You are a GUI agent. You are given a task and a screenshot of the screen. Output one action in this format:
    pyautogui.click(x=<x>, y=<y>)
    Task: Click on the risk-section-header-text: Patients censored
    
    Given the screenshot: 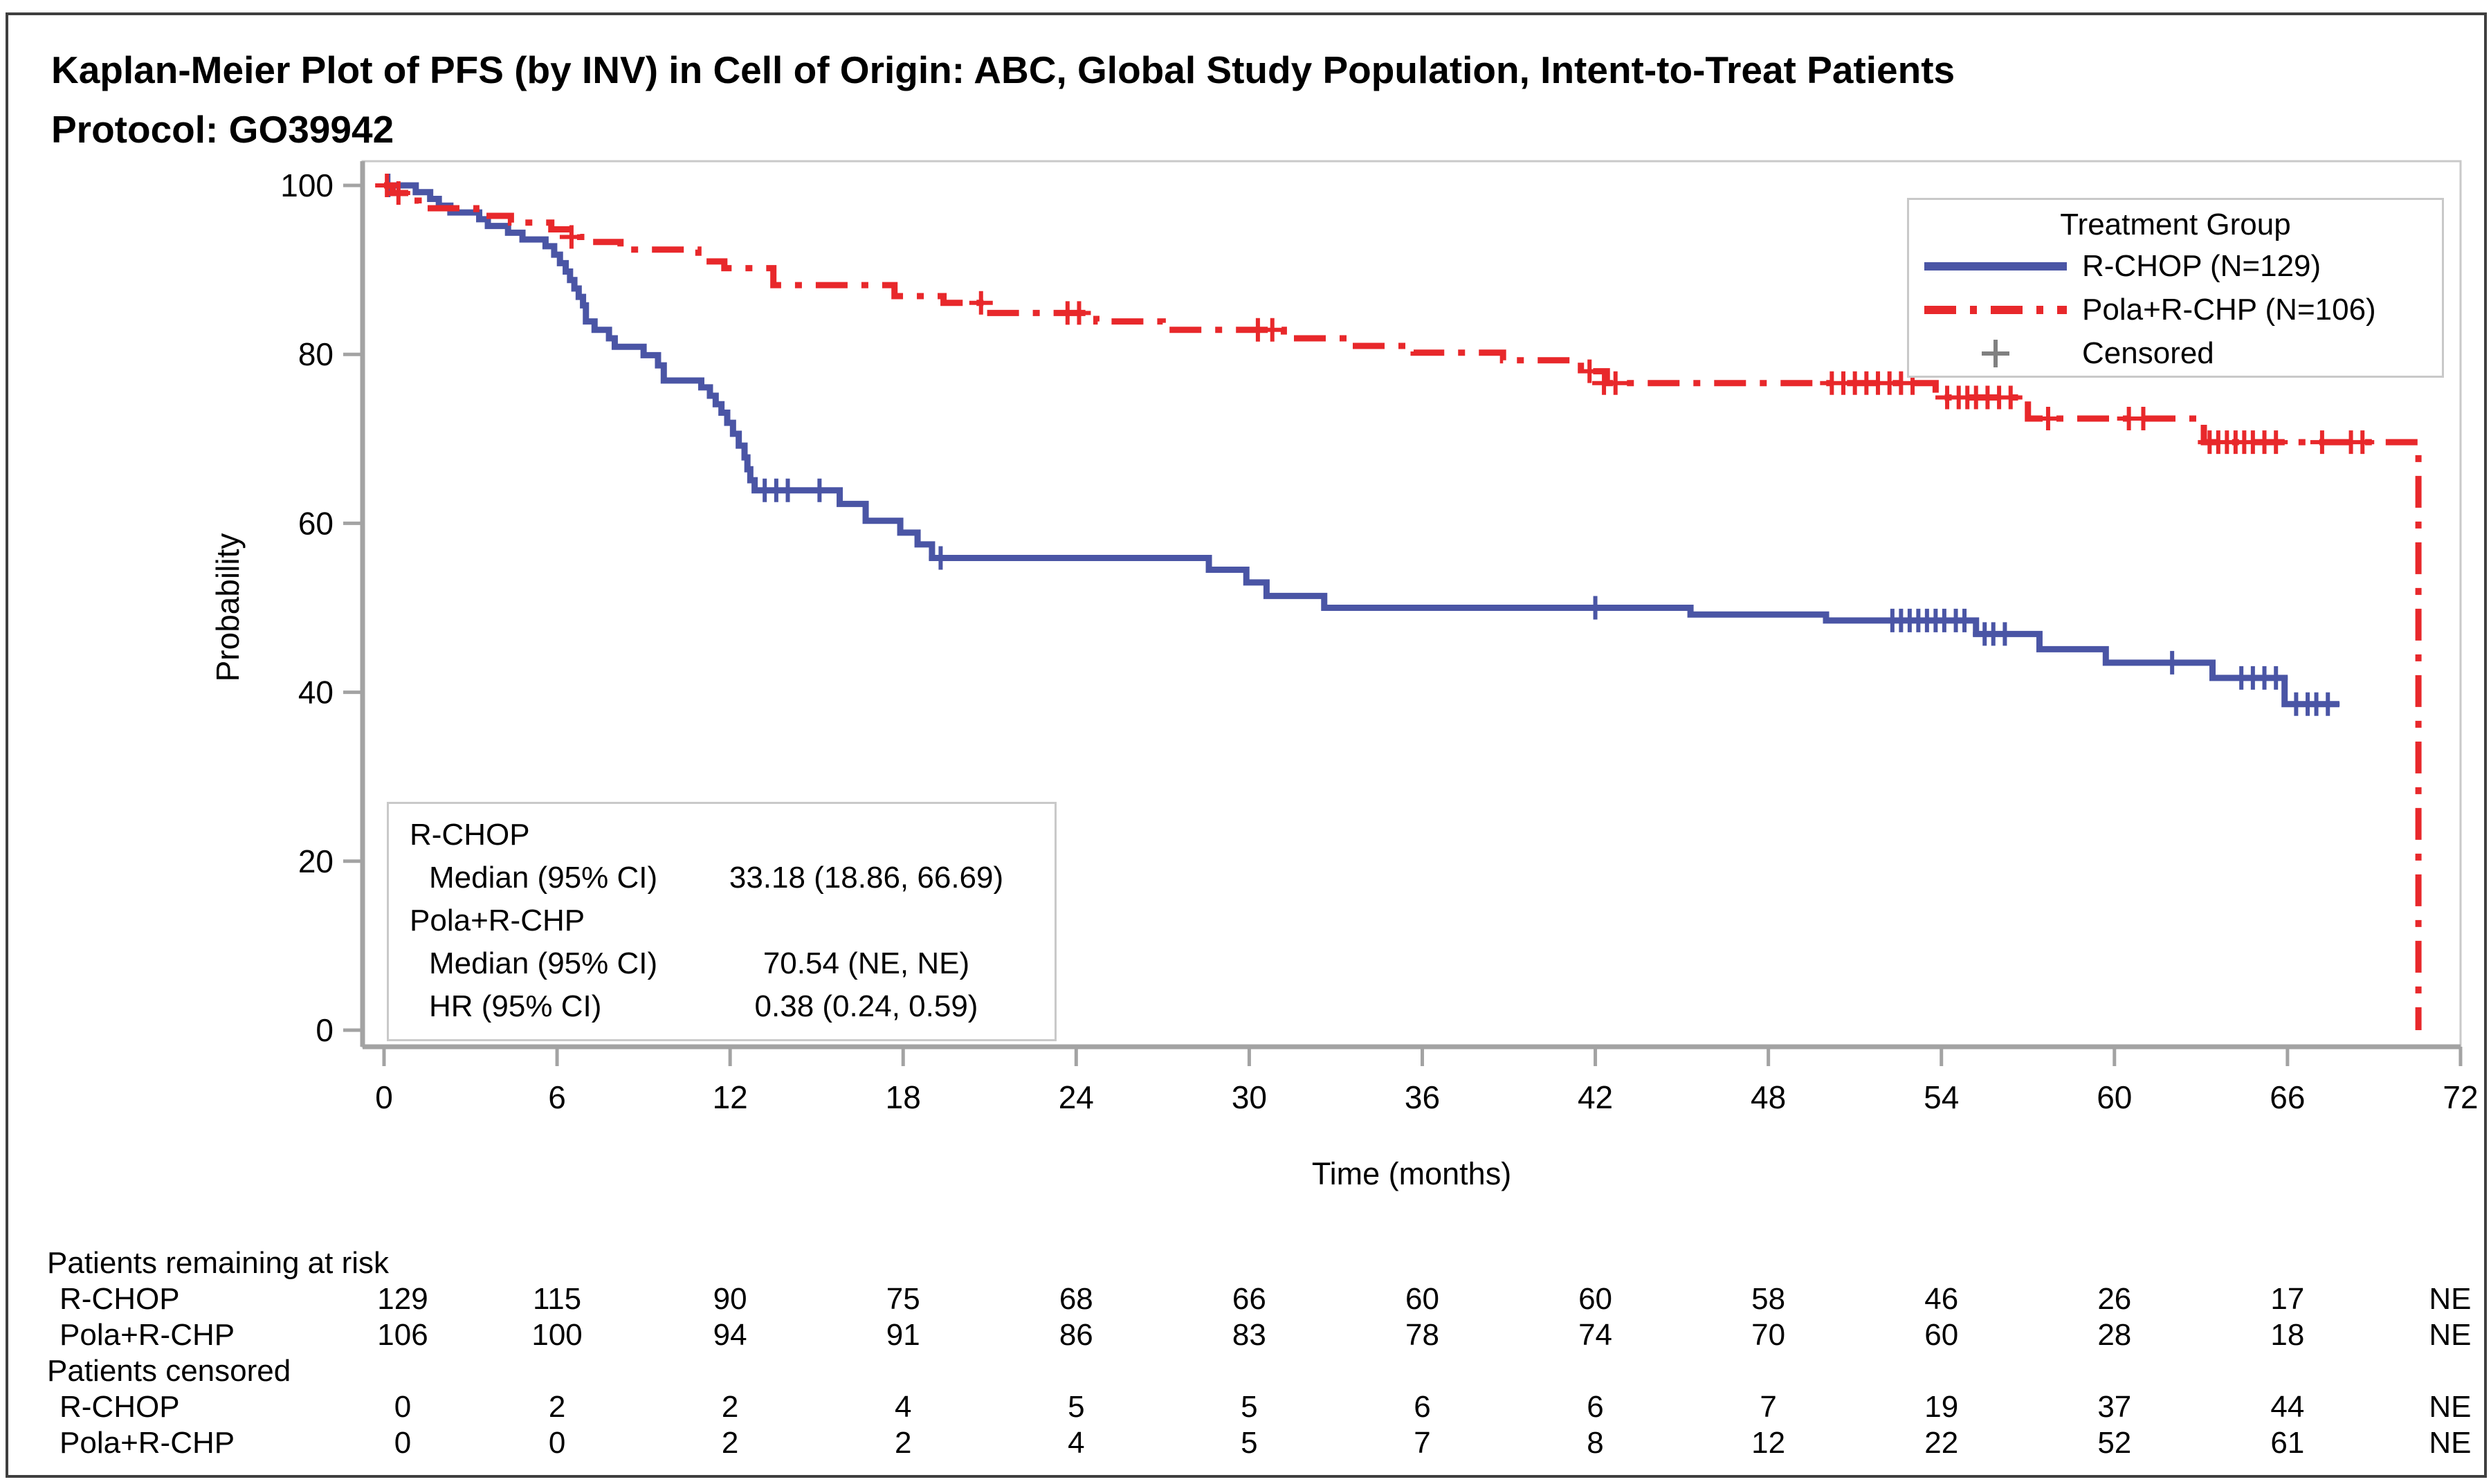 What is the action you would take?
    pyautogui.click(x=169, y=1371)
    